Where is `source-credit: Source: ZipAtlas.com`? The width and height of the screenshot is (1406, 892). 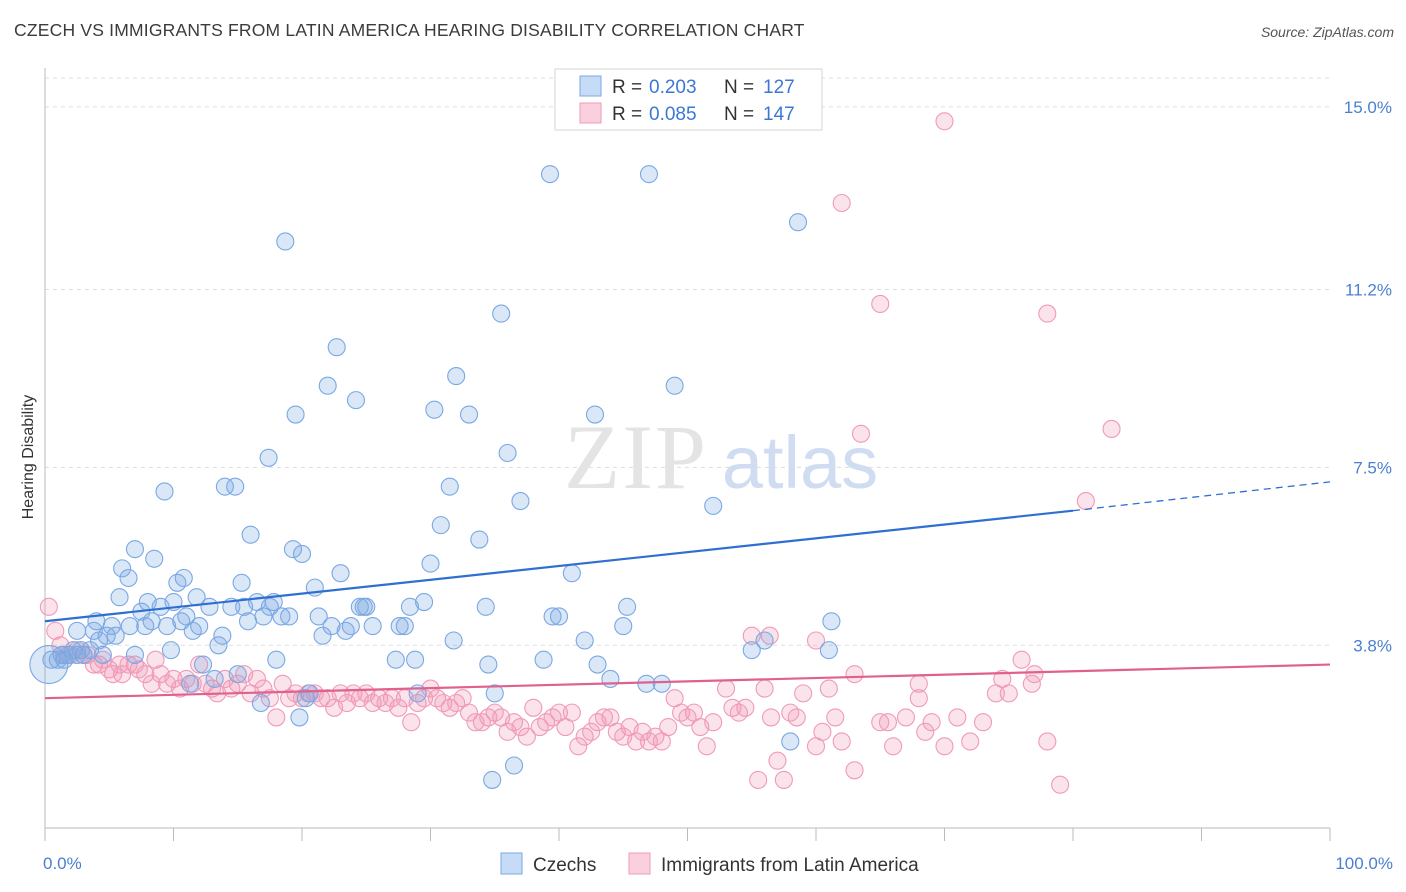
source-credit: Source: ZipAtlas.com is located at coordinates (1327, 32).